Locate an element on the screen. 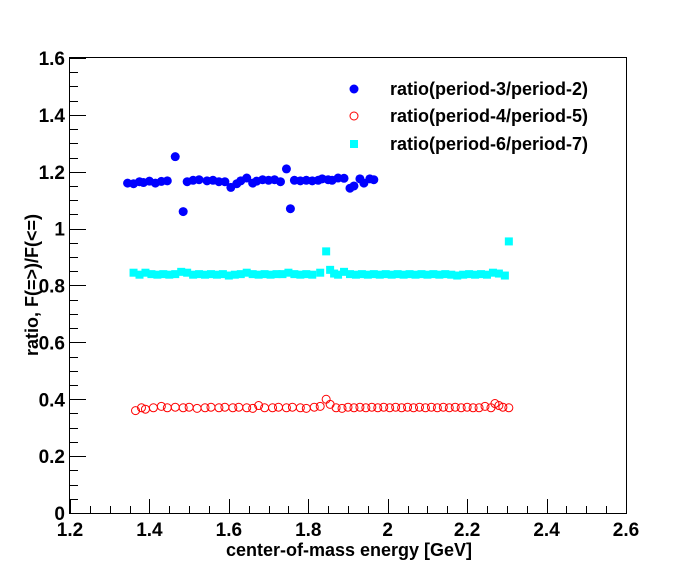 The height and width of the screenshot is (572, 696). x-tick-label: 1.8 is located at coordinates (308, 530).